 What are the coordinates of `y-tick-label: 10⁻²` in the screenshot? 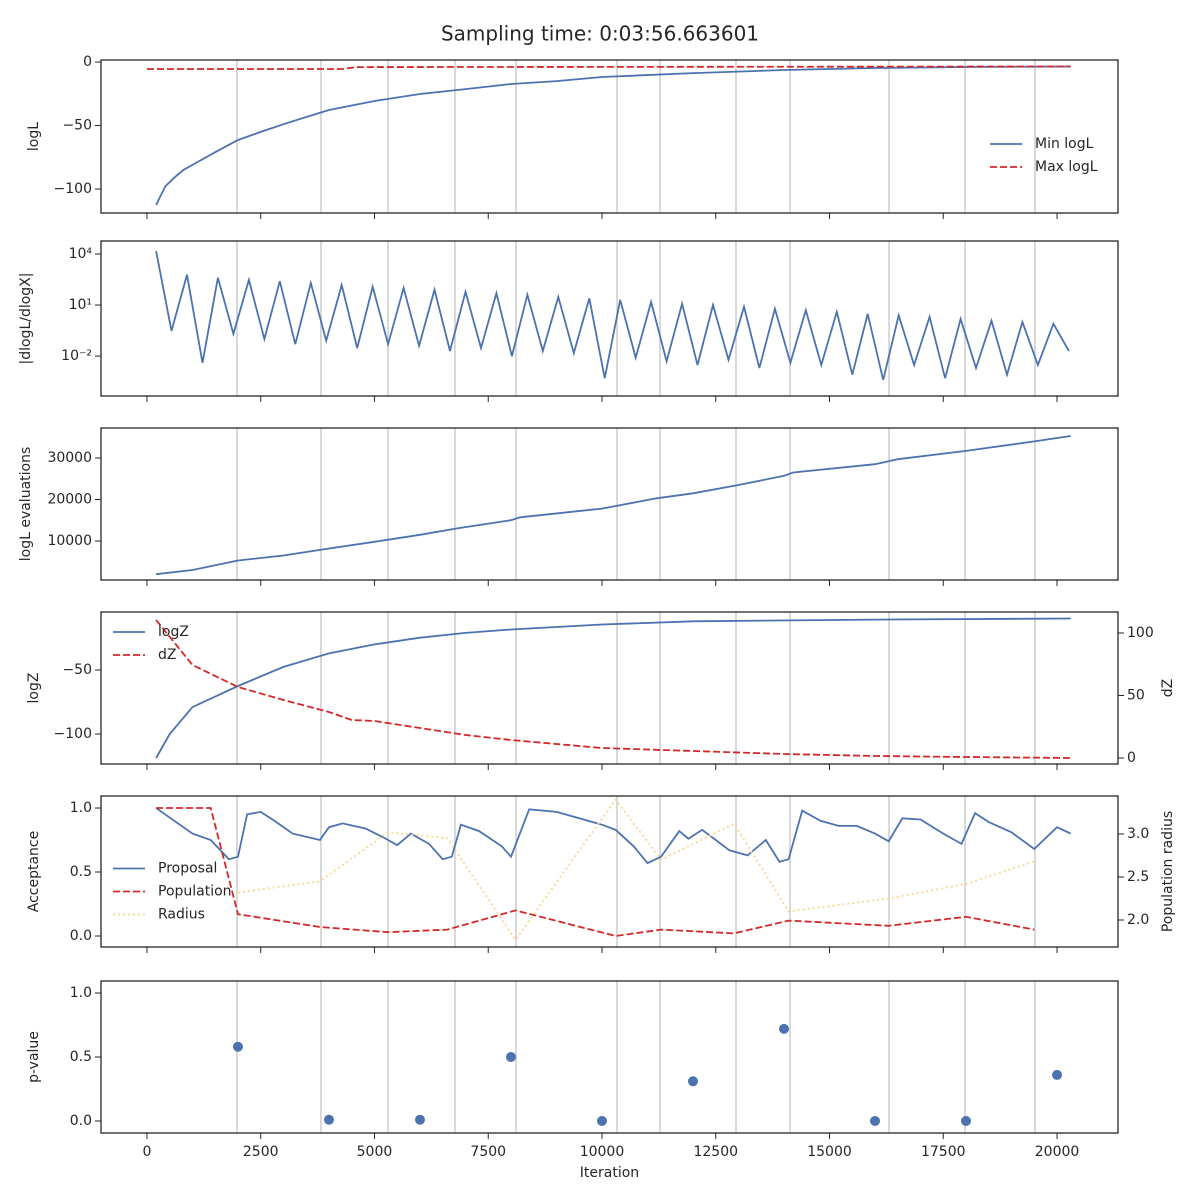 It's located at (76, 356).